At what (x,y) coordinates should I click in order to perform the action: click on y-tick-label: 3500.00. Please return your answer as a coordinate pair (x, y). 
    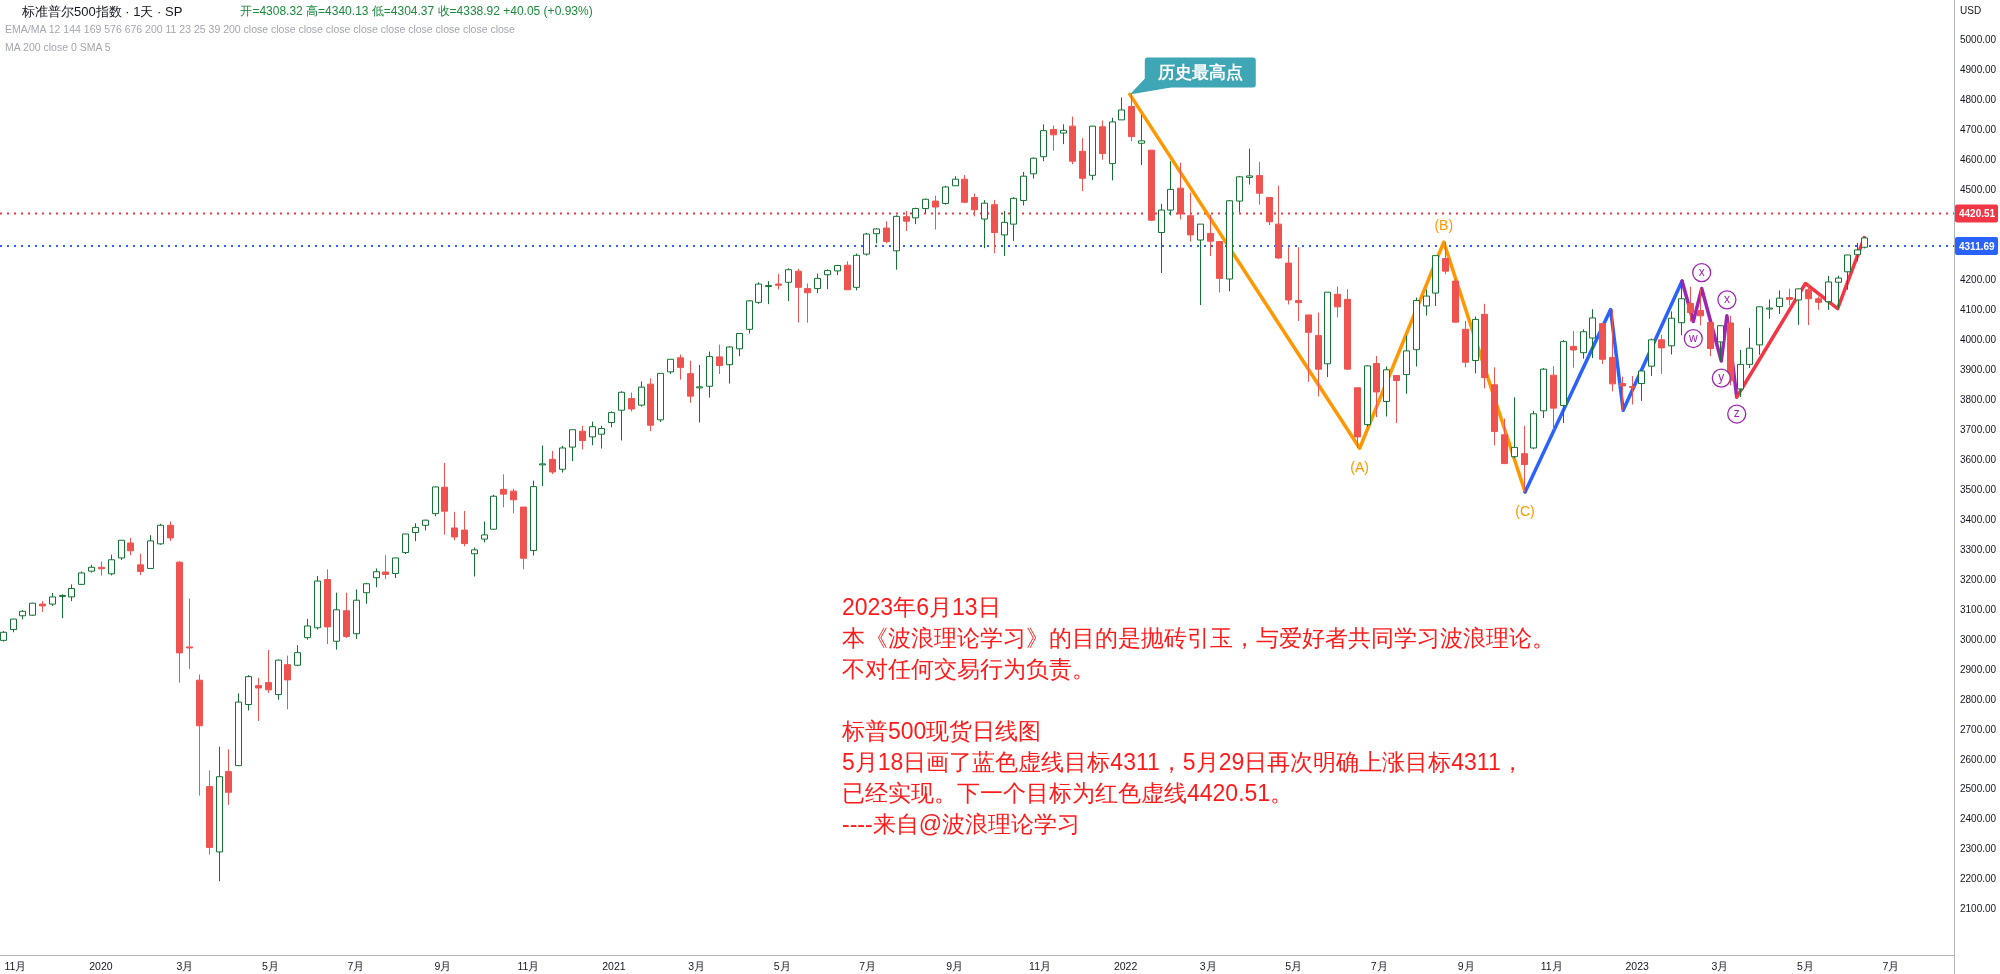
    Looking at the image, I should click on (1978, 489).